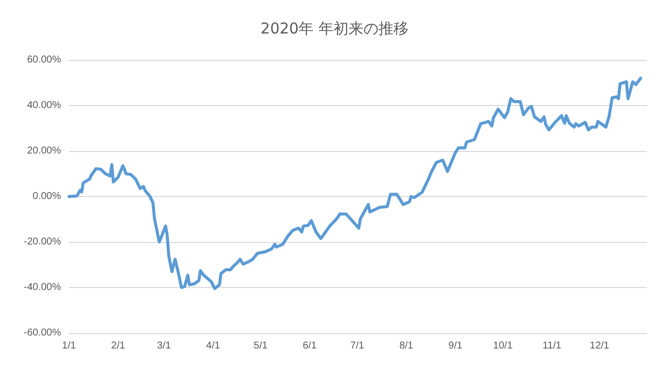 The height and width of the screenshot is (374, 669). Describe the element at coordinates (69, 346) in the screenshot. I see `x-tick-label: 1/1` at that location.